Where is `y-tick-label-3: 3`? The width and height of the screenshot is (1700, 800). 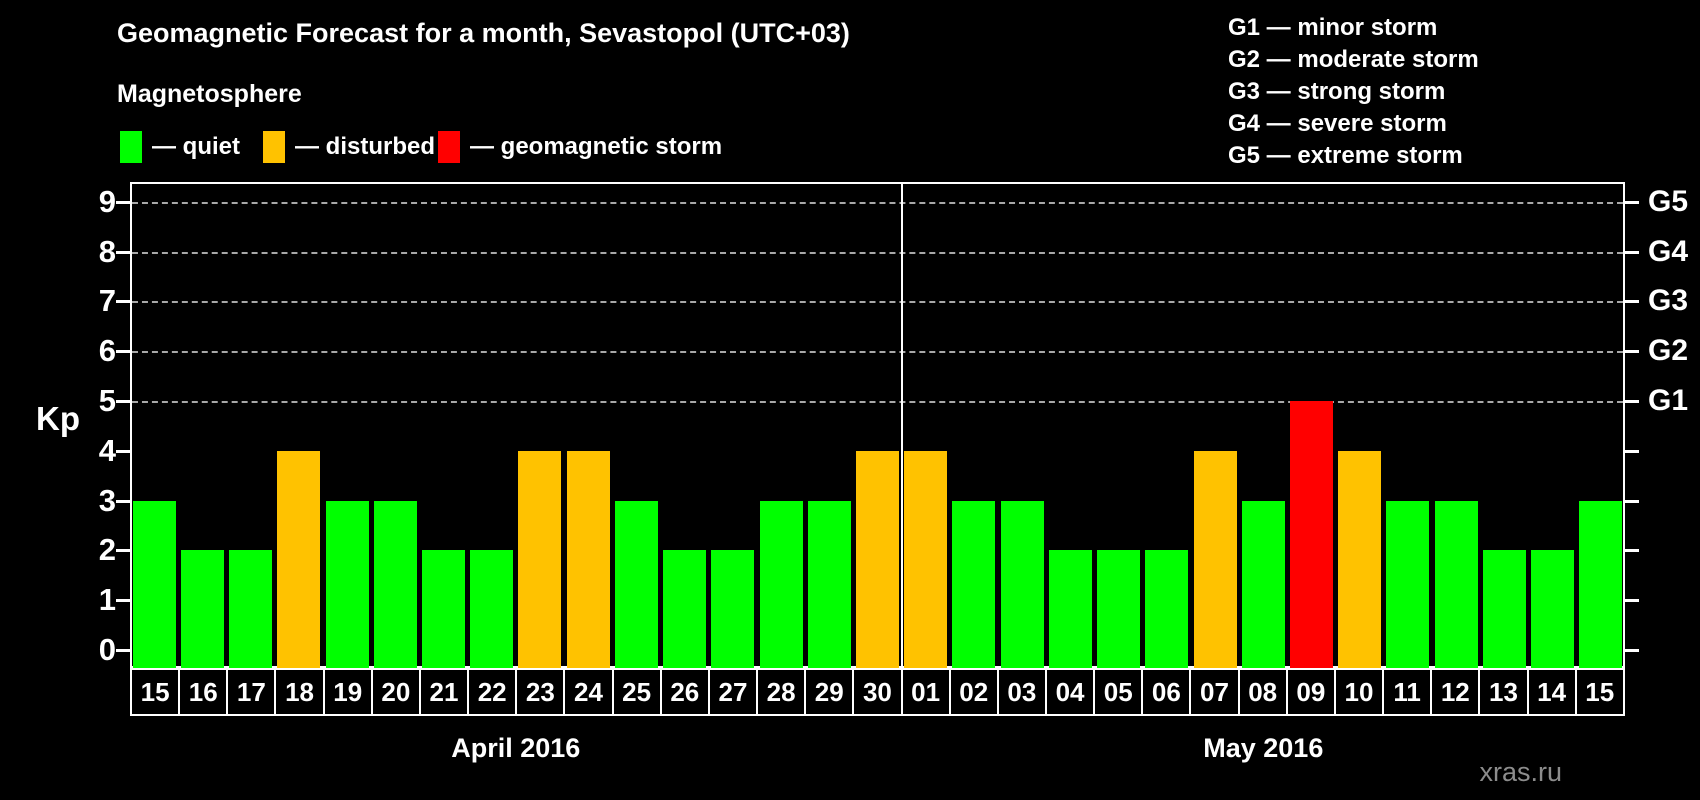 y-tick-label-3: 3 is located at coordinates (107, 500).